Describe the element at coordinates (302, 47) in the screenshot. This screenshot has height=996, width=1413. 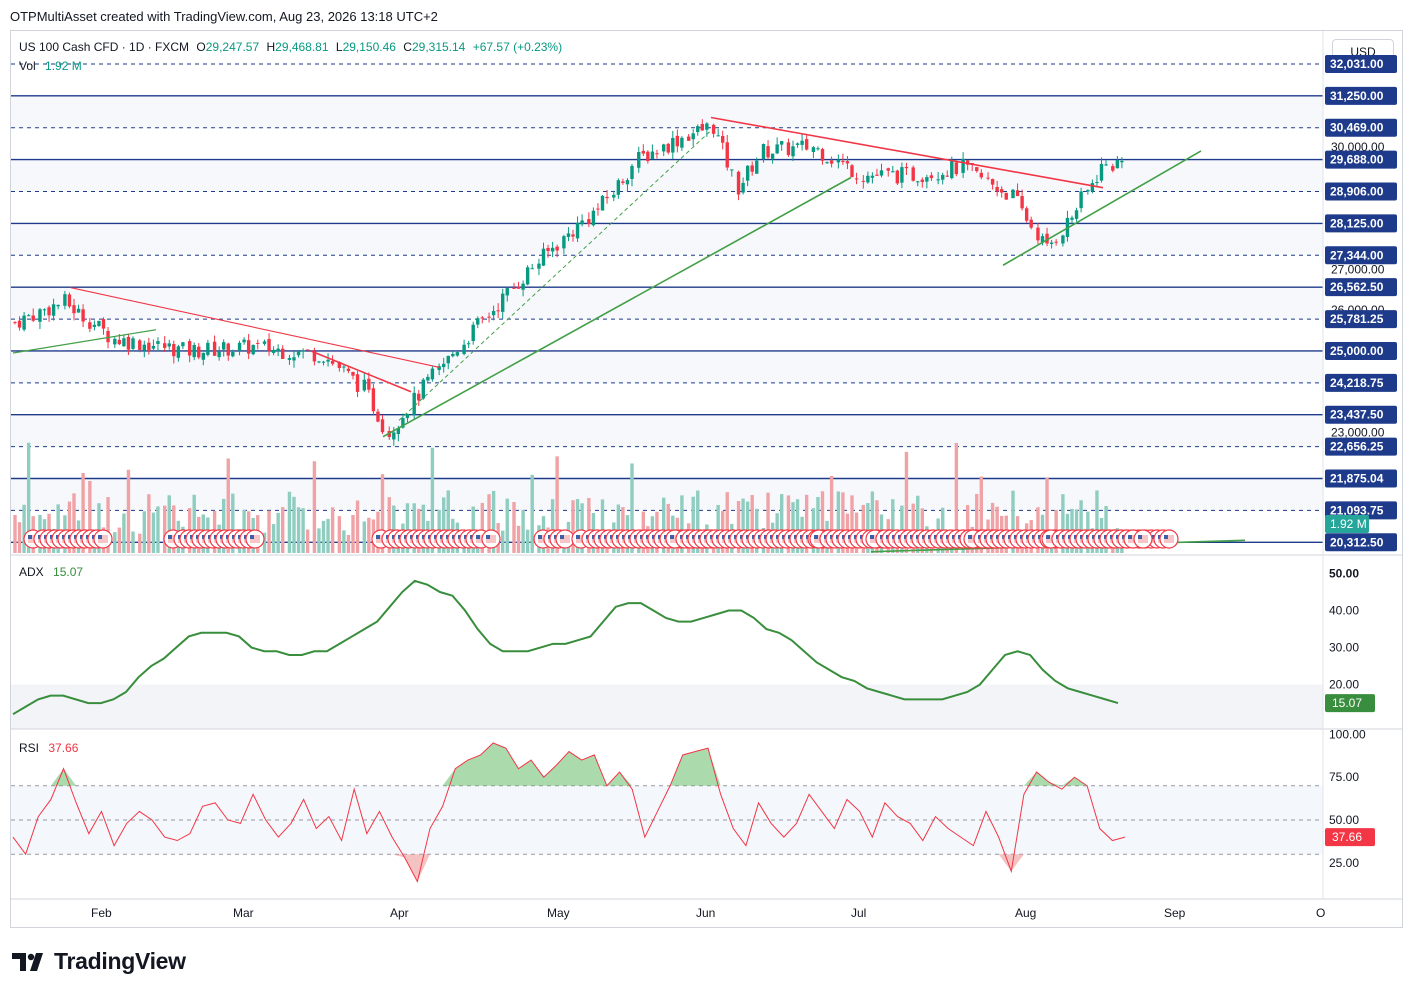
I see `high-value: 29,468.81` at that location.